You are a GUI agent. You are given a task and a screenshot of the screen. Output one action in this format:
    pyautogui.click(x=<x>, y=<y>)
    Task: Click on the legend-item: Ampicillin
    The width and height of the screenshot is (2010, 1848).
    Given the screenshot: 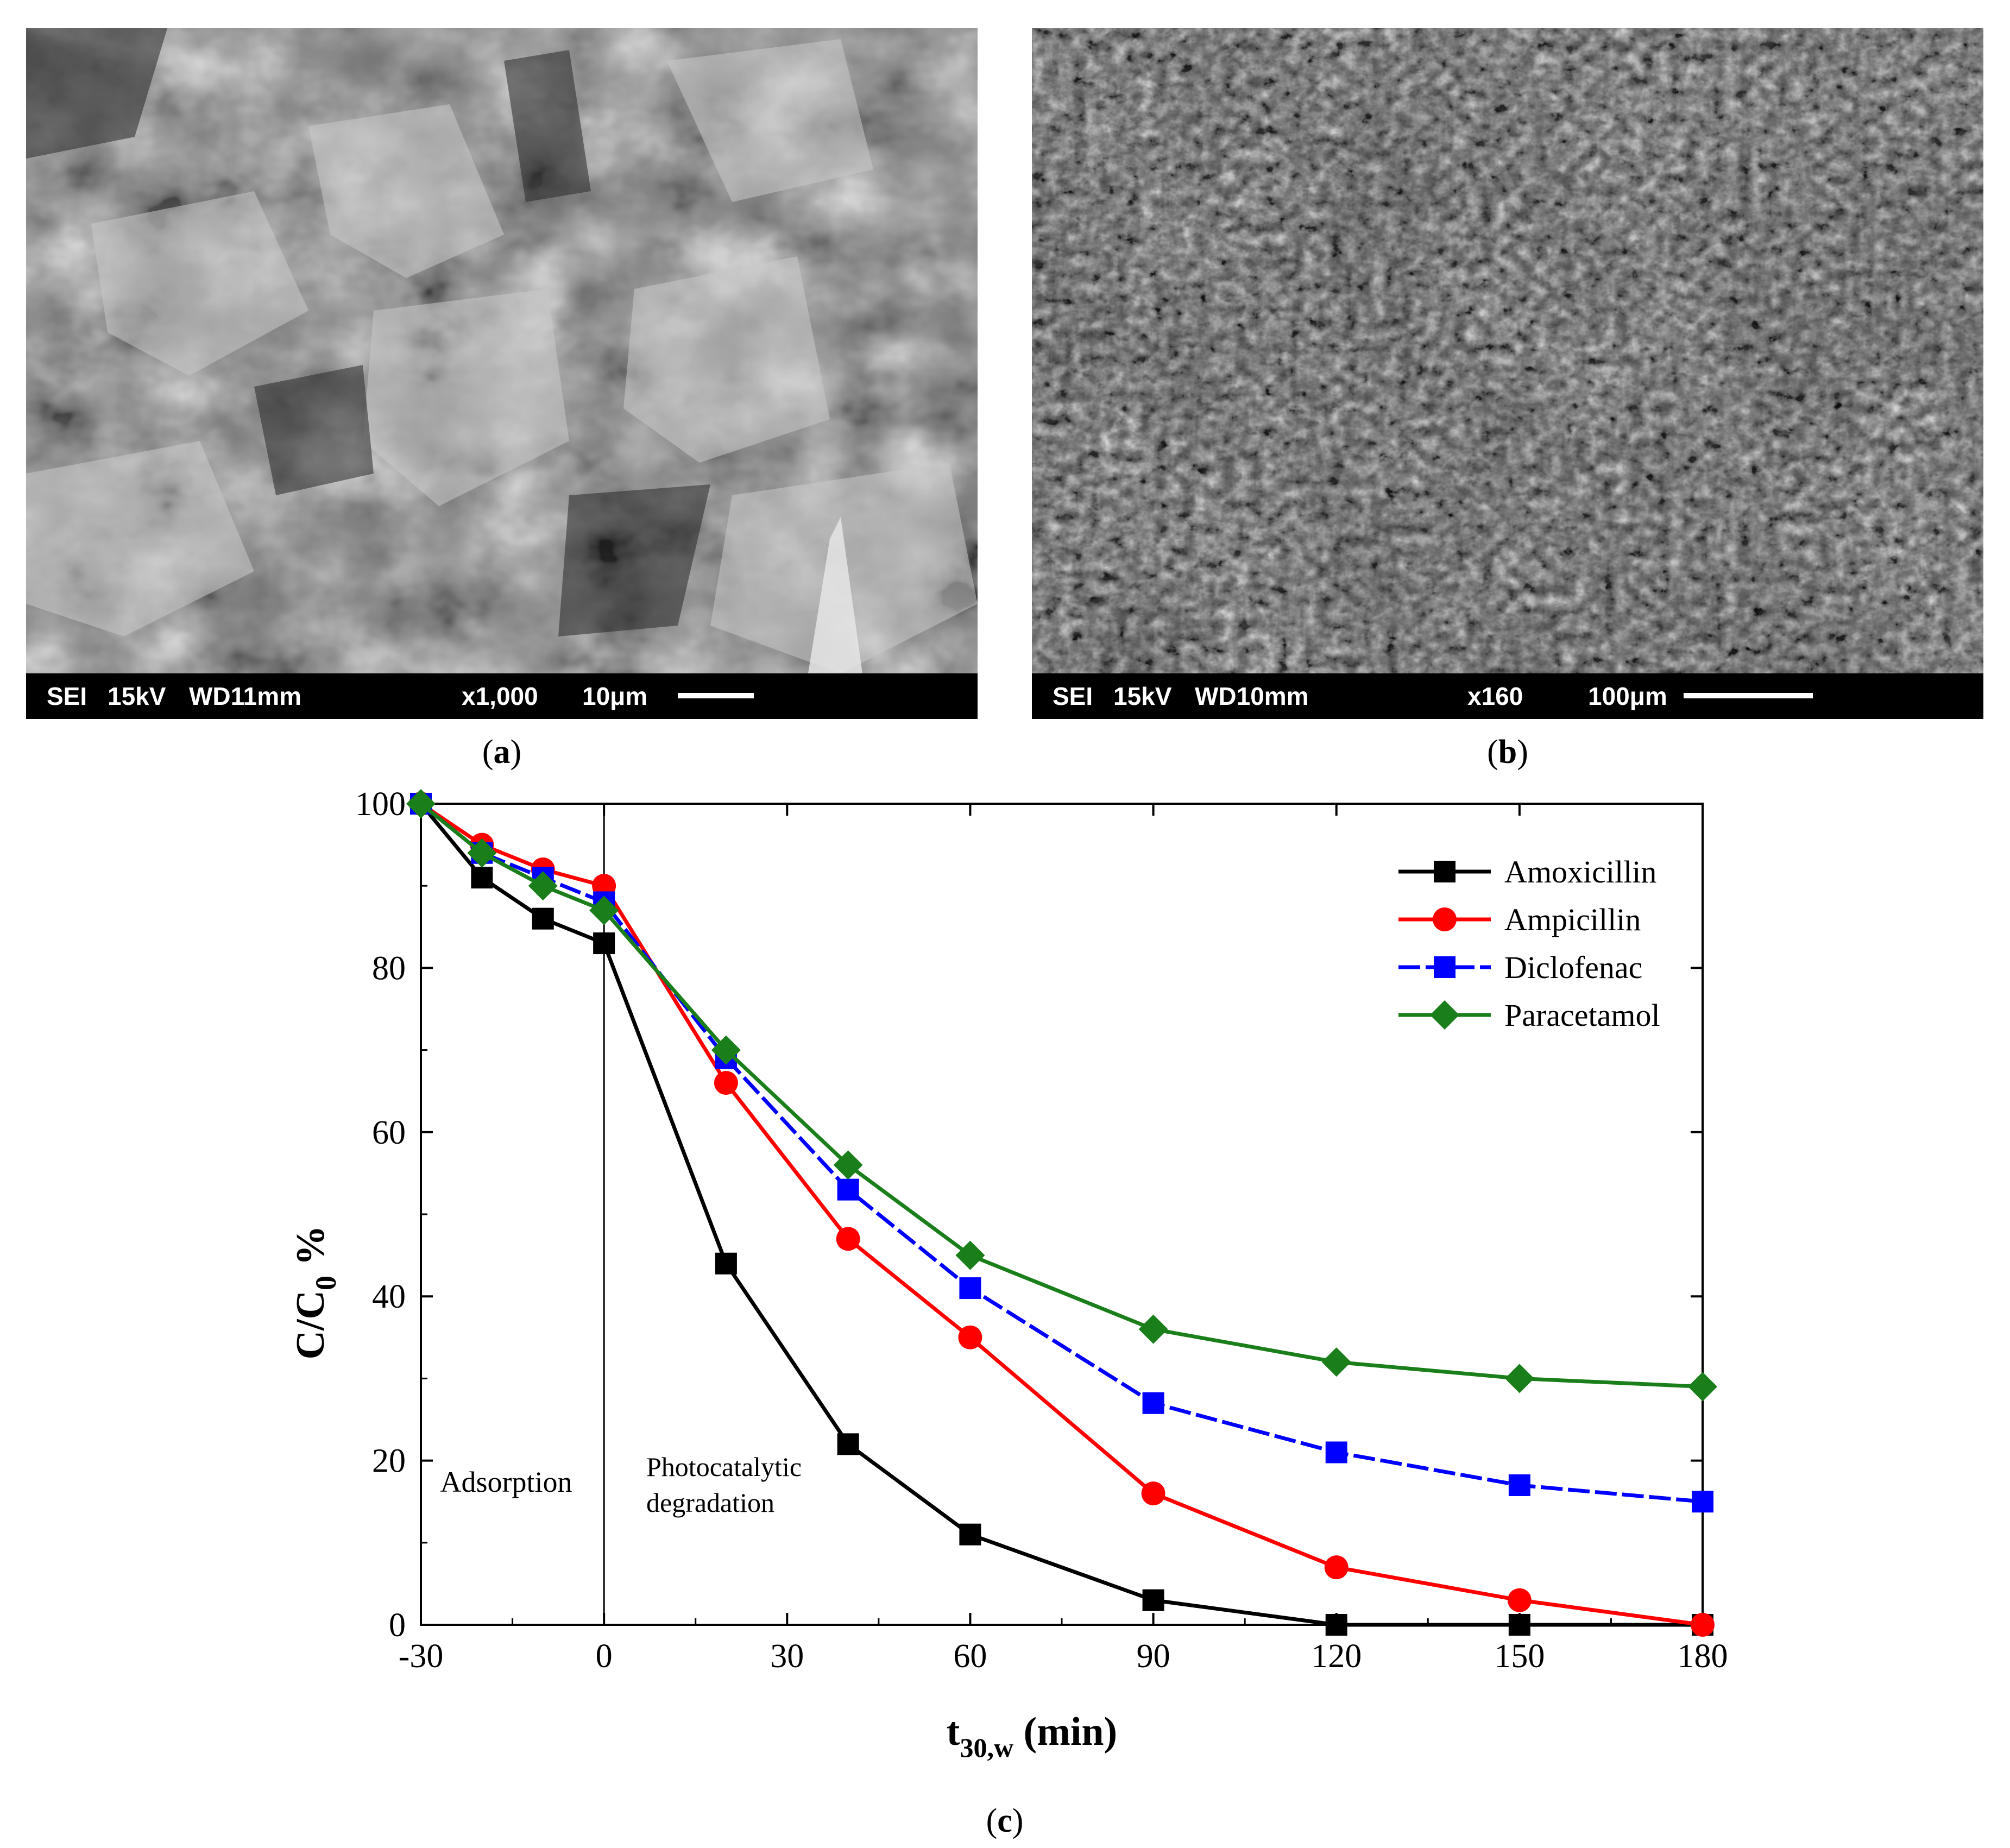 What is the action you would take?
    pyautogui.click(x=1519, y=919)
    